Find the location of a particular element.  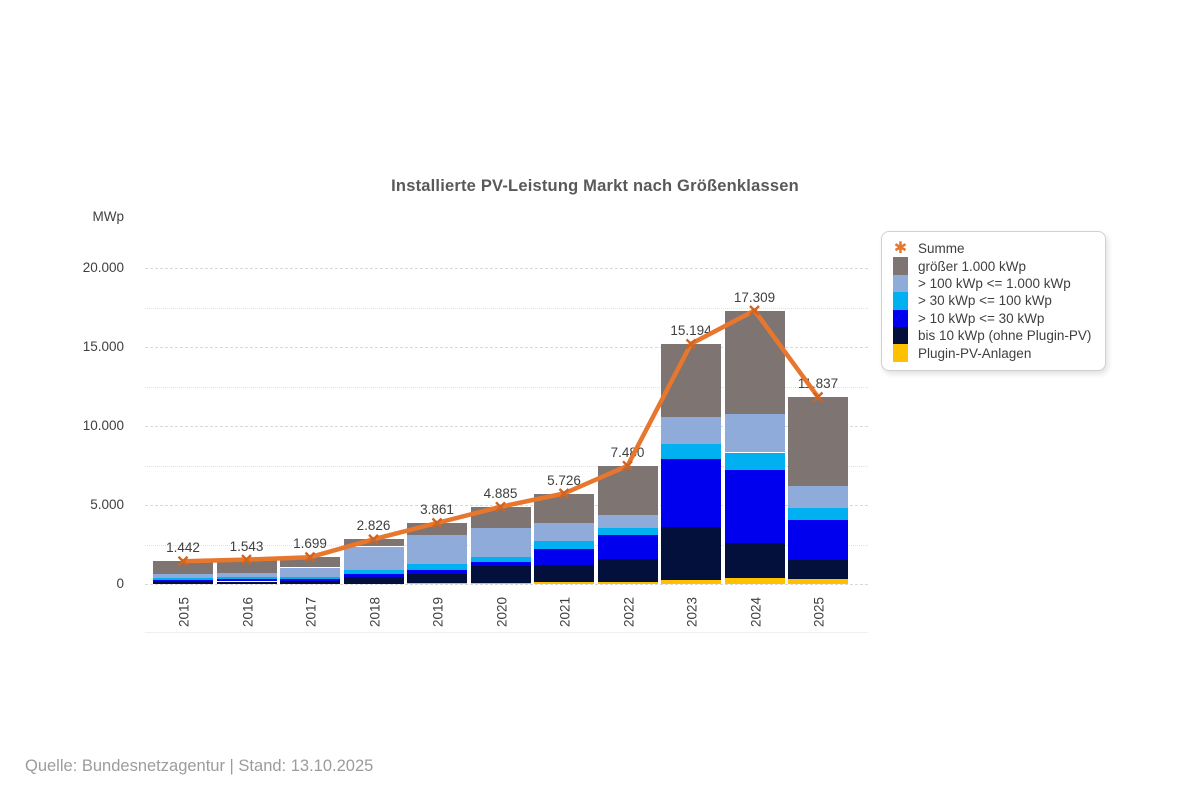

bar-total-label: 5.726 is located at coordinates (564, 480).